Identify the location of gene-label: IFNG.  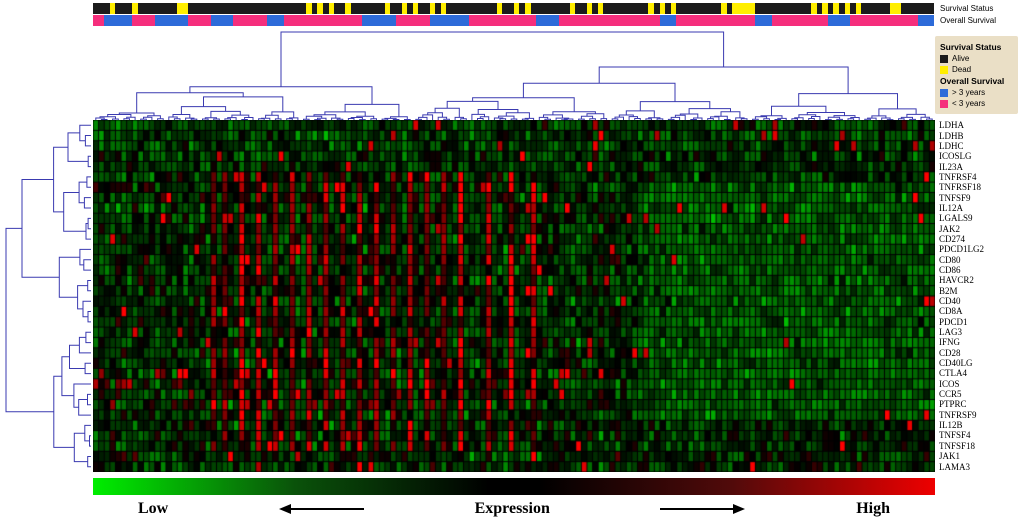
(950, 342).